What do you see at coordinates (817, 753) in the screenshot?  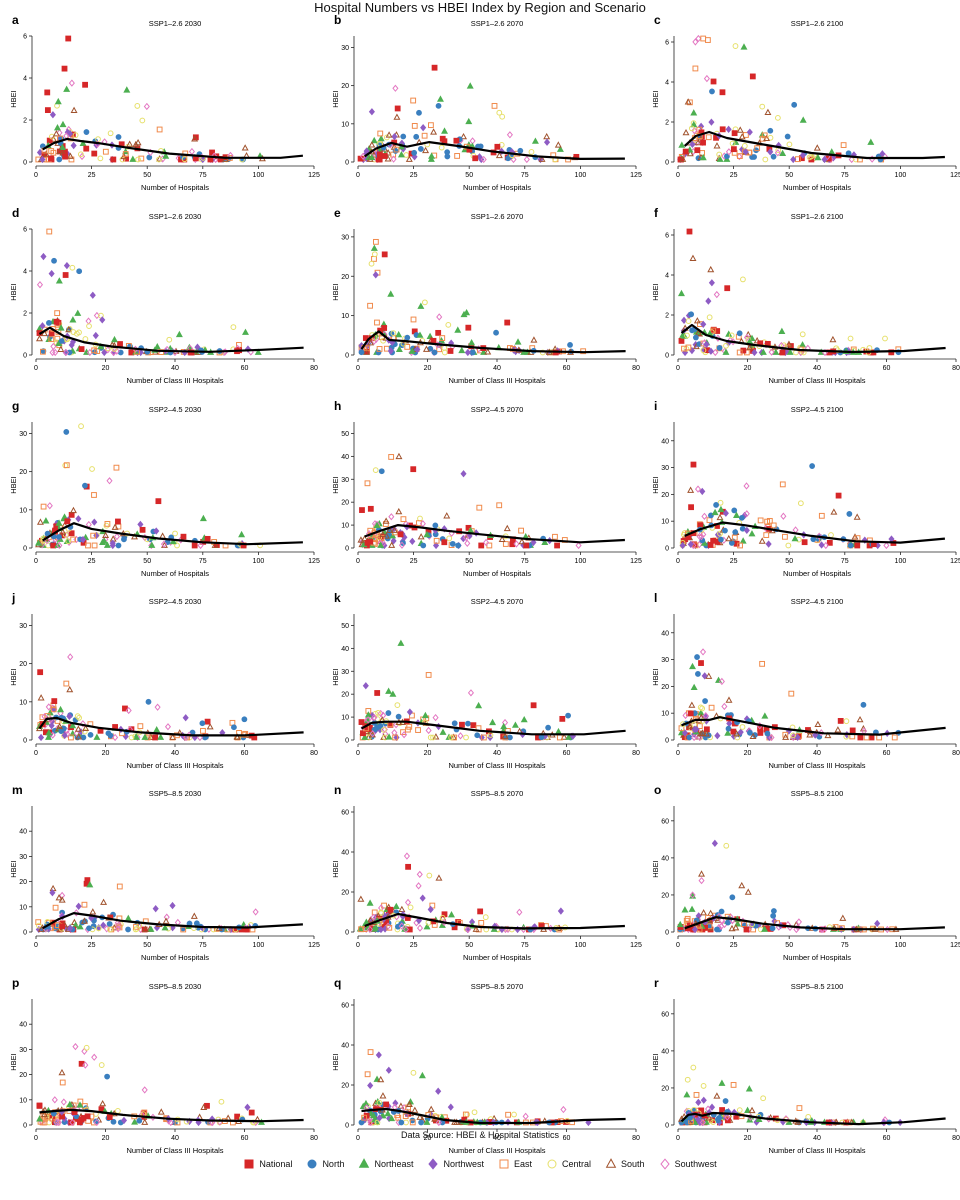 I see `x-tick-label: 40` at bounding box center [817, 753].